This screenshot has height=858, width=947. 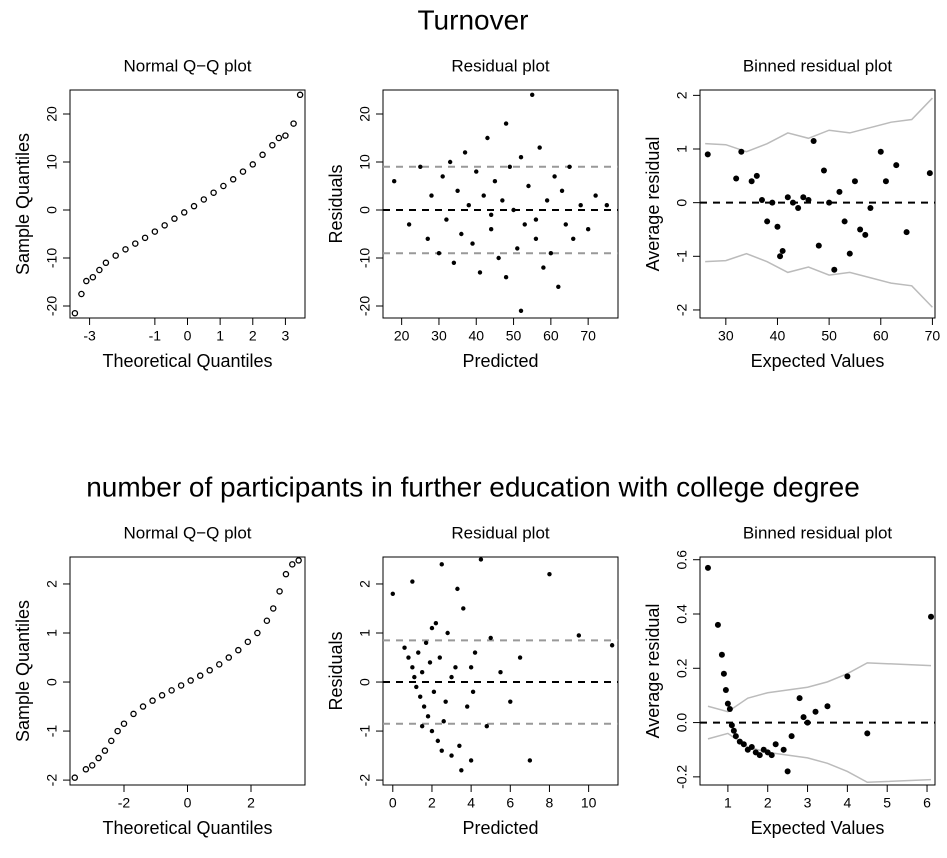 I want to click on y-tick-label: 0, so click(x=365, y=682).